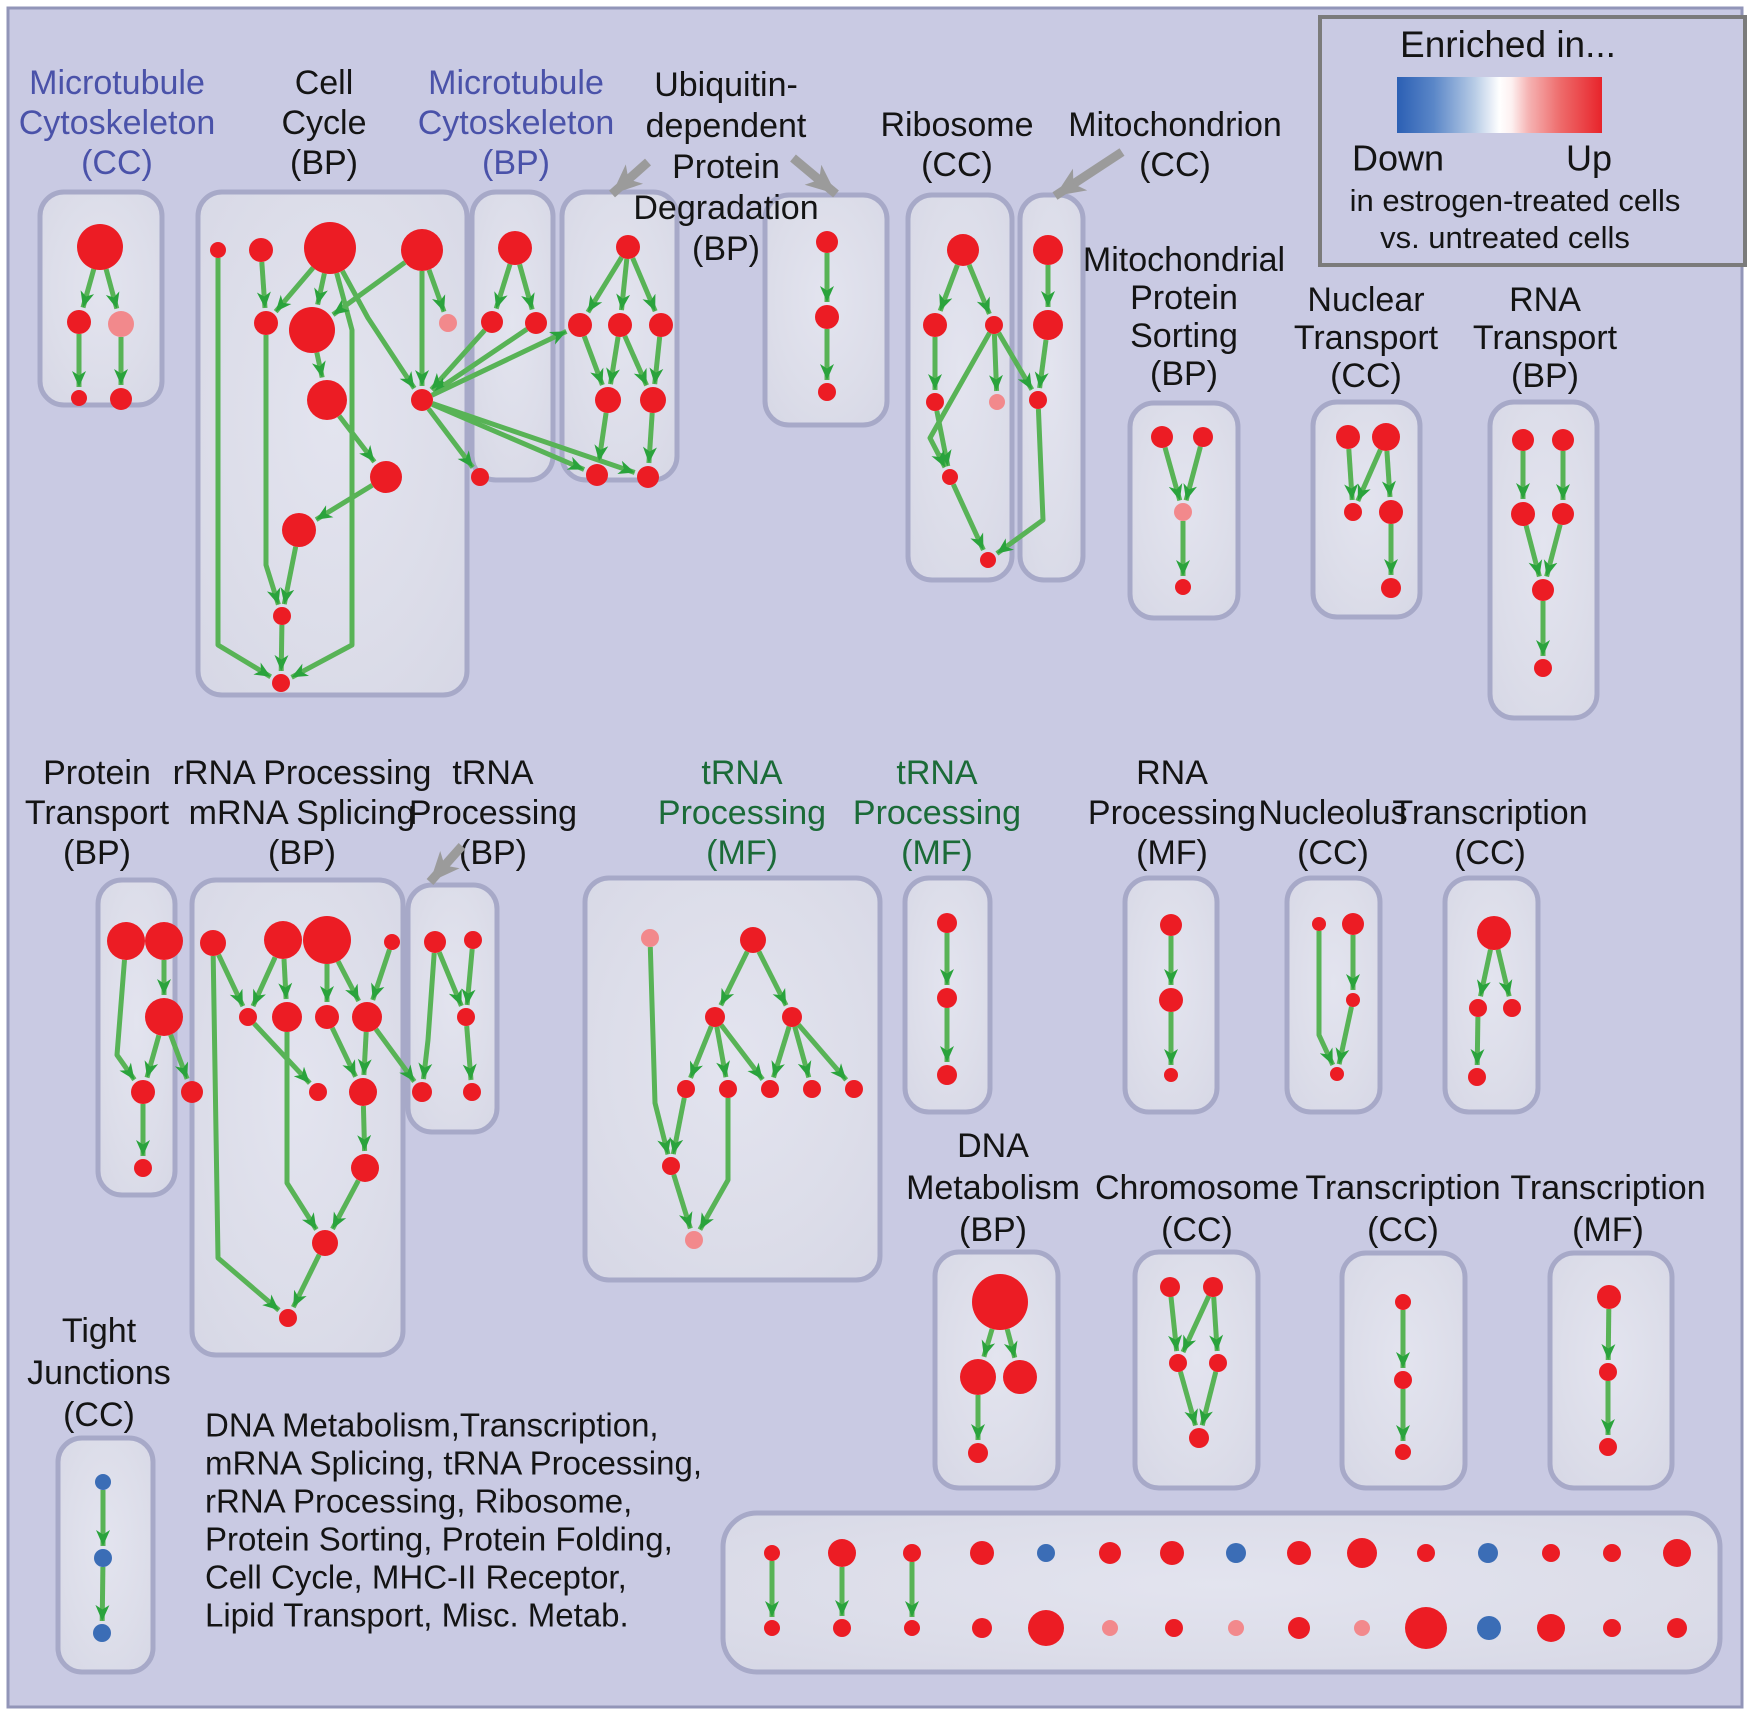 Image resolution: width=1750 pixels, height=1715 pixels. Describe the element at coordinates (164, 1017) in the screenshot. I see `go-term-node-p2` at that location.